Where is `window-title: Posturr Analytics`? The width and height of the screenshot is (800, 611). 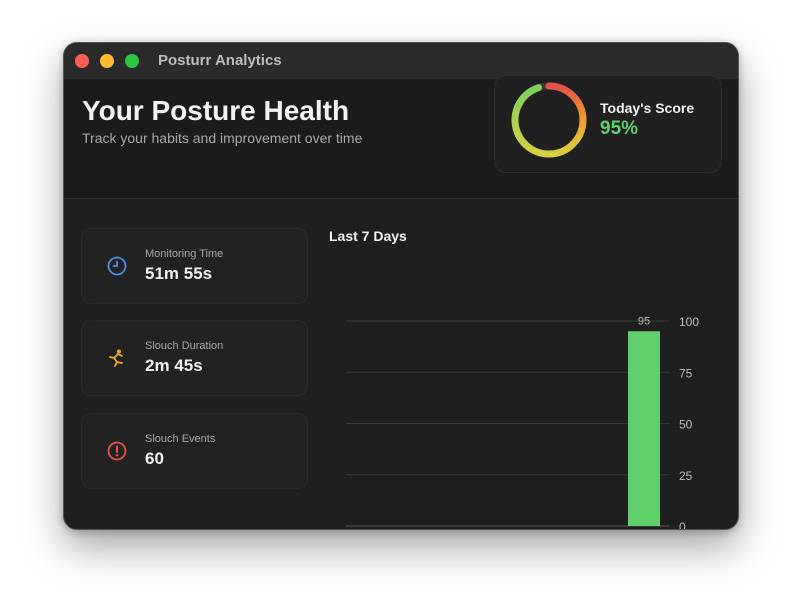
window-title: Posturr Analytics is located at coordinates (220, 60).